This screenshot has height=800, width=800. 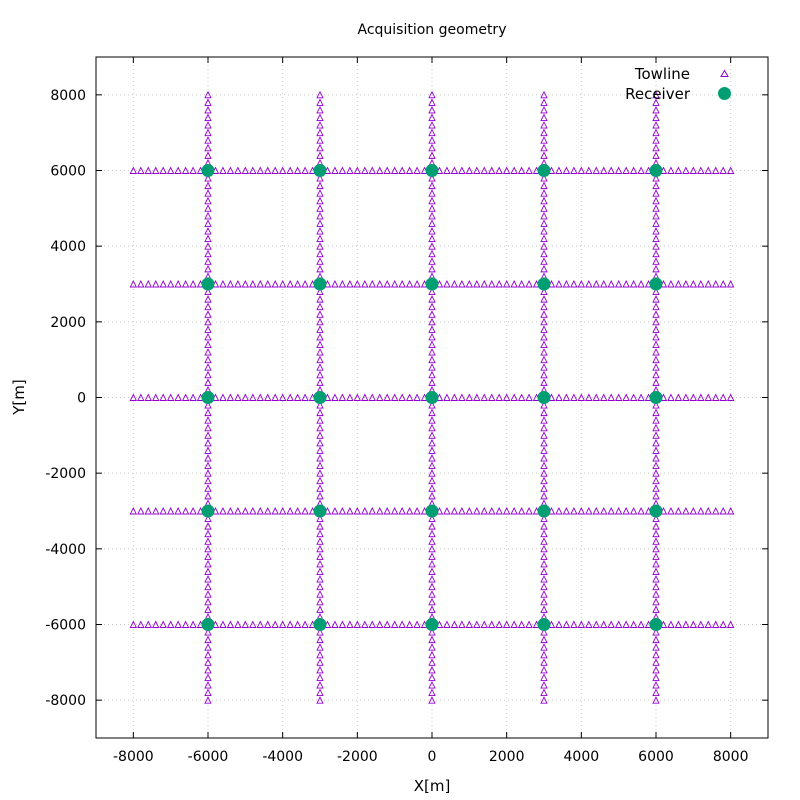 What do you see at coordinates (662, 74) in the screenshot?
I see `legend-label-towline: Towline` at bounding box center [662, 74].